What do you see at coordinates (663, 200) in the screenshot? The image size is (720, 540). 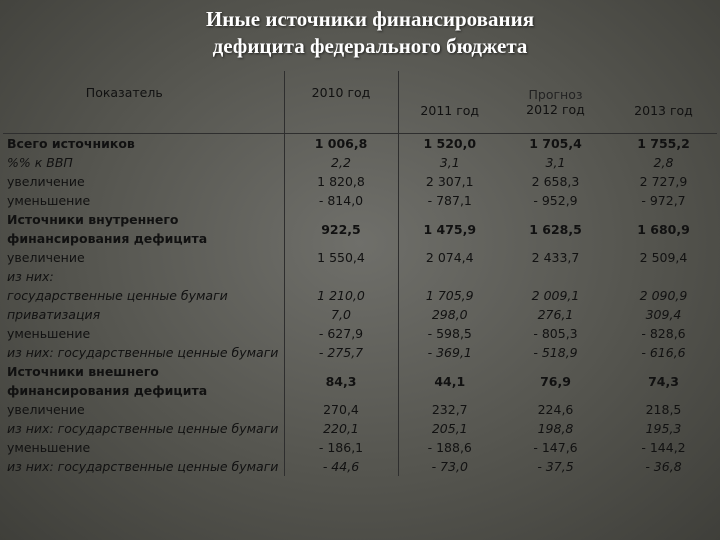 I see `row-value: - 972,7` at bounding box center [663, 200].